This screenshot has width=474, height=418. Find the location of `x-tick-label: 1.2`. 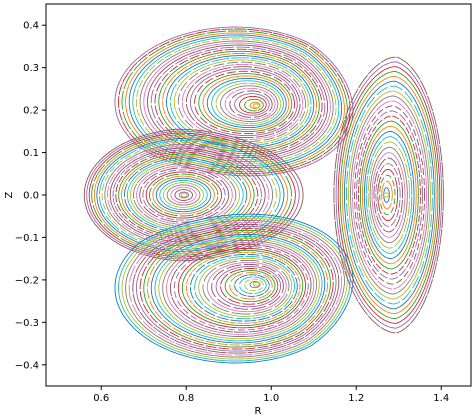

x-tick-label: 1.2 is located at coordinates (356, 398).